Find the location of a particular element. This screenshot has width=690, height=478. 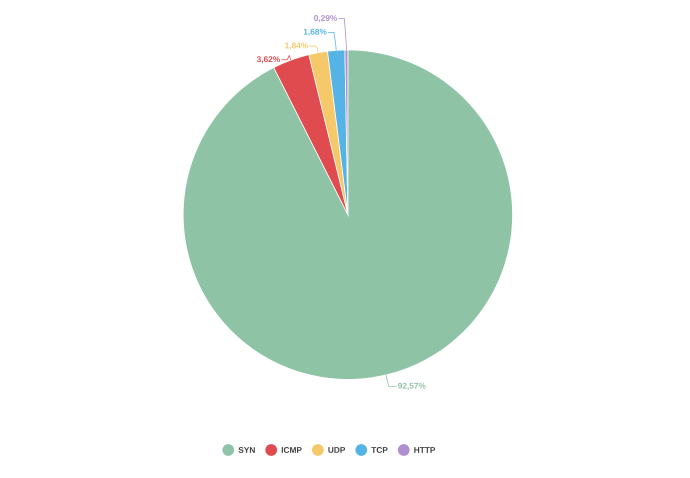

legend-label: TCP is located at coordinates (379, 449).